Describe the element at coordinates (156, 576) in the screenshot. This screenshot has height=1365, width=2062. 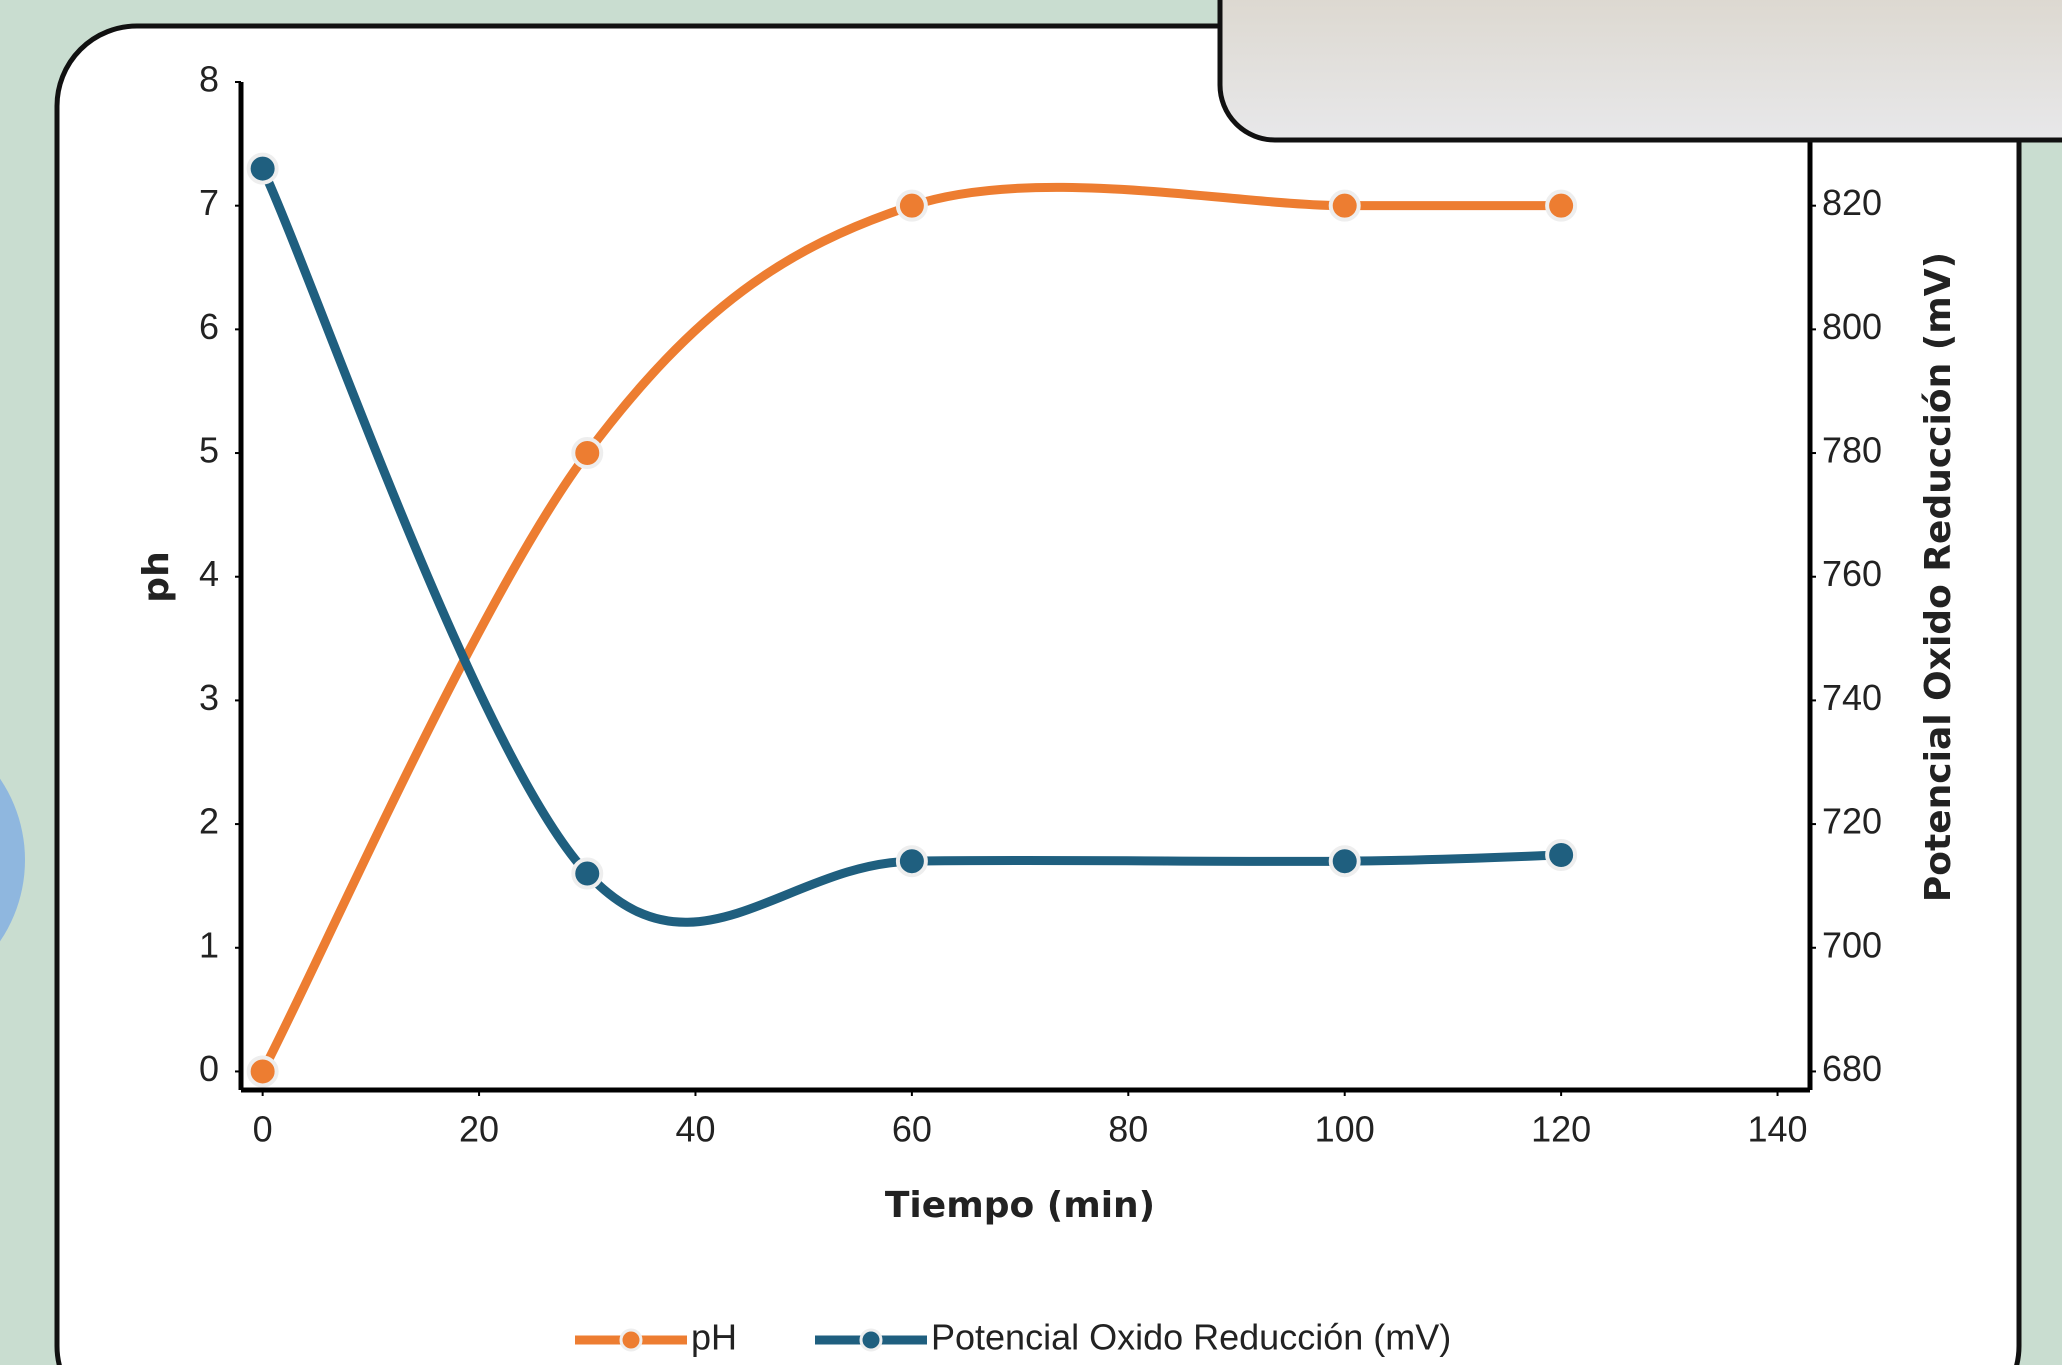
I see `y-axis-title: ph` at that location.